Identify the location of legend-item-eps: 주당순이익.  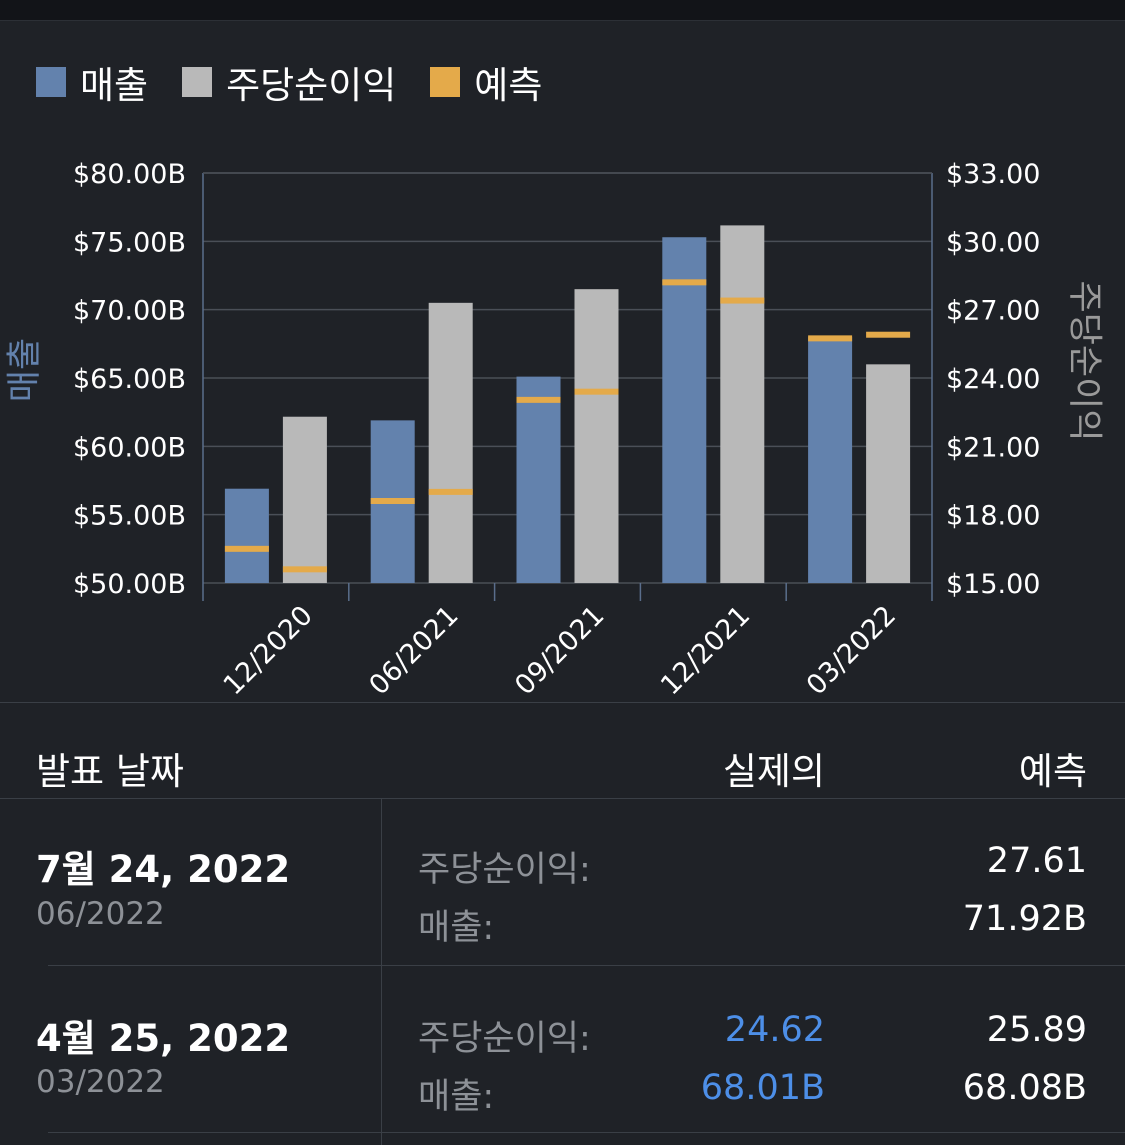
(289, 82).